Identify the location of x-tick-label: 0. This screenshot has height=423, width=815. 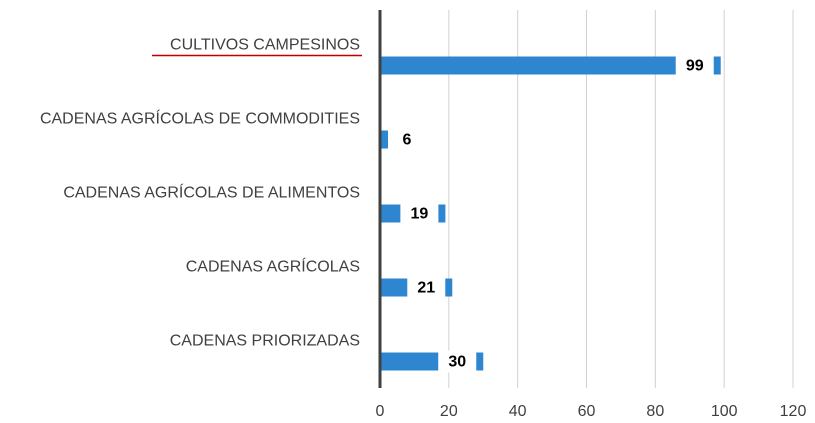
(380, 411).